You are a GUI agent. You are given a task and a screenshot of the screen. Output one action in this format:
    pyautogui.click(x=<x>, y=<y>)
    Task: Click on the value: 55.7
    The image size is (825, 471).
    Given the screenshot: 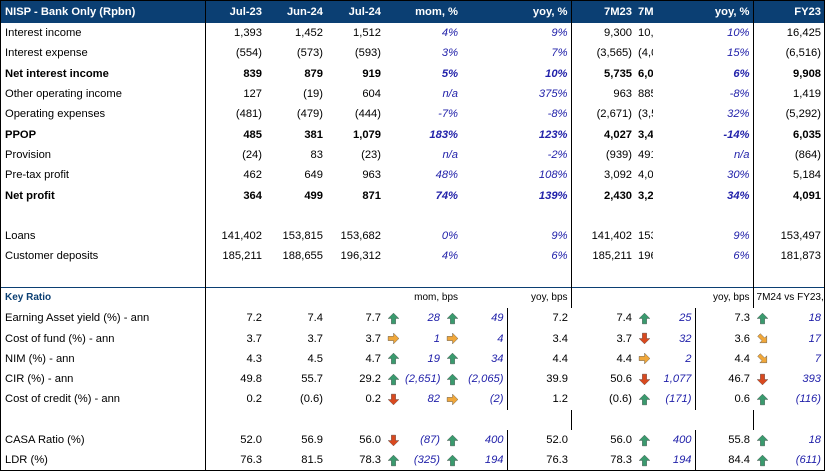 What is the action you would take?
    pyautogui.click(x=312, y=379)
    